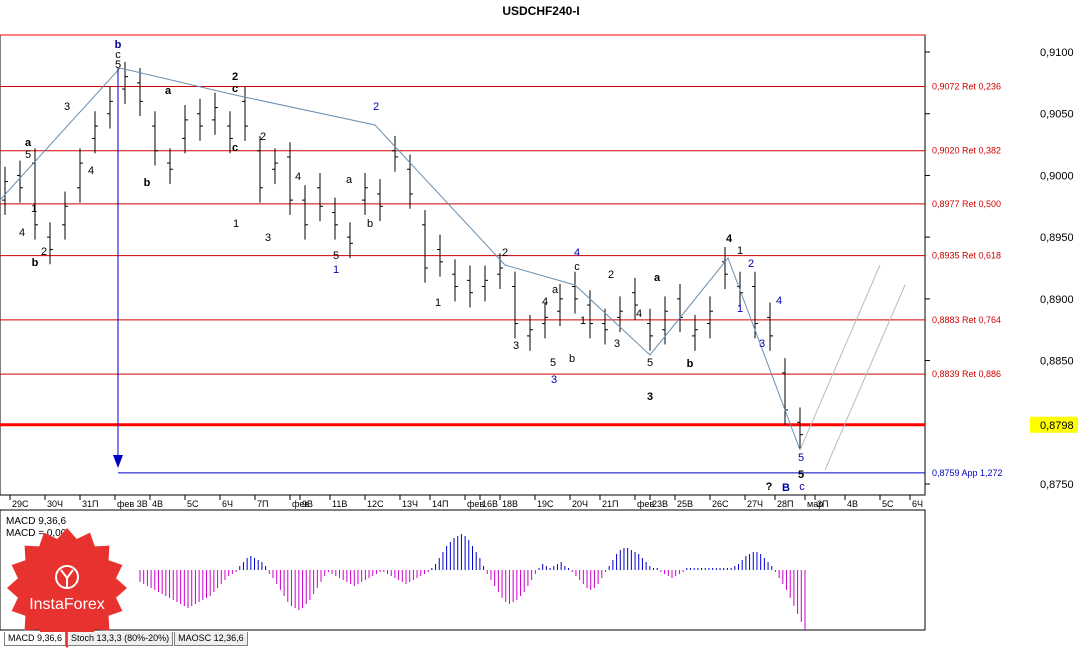  What do you see at coordinates (966, 204) in the screenshot?
I see `retracement-label: 0,8977 Ret 0,500` at bounding box center [966, 204].